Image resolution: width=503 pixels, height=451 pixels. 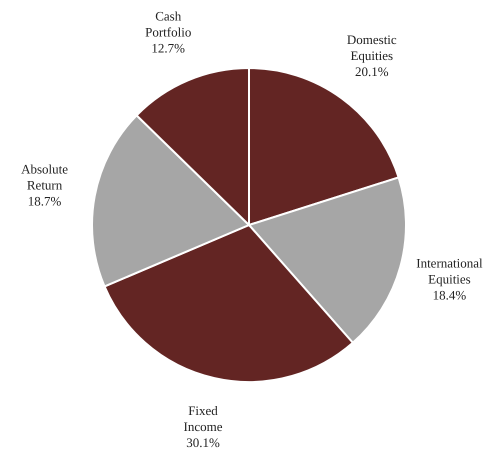 What do you see at coordinates (371, 72) in the screenshot?
I see `data-label: 20.1%` at bounding box center [371, 72].